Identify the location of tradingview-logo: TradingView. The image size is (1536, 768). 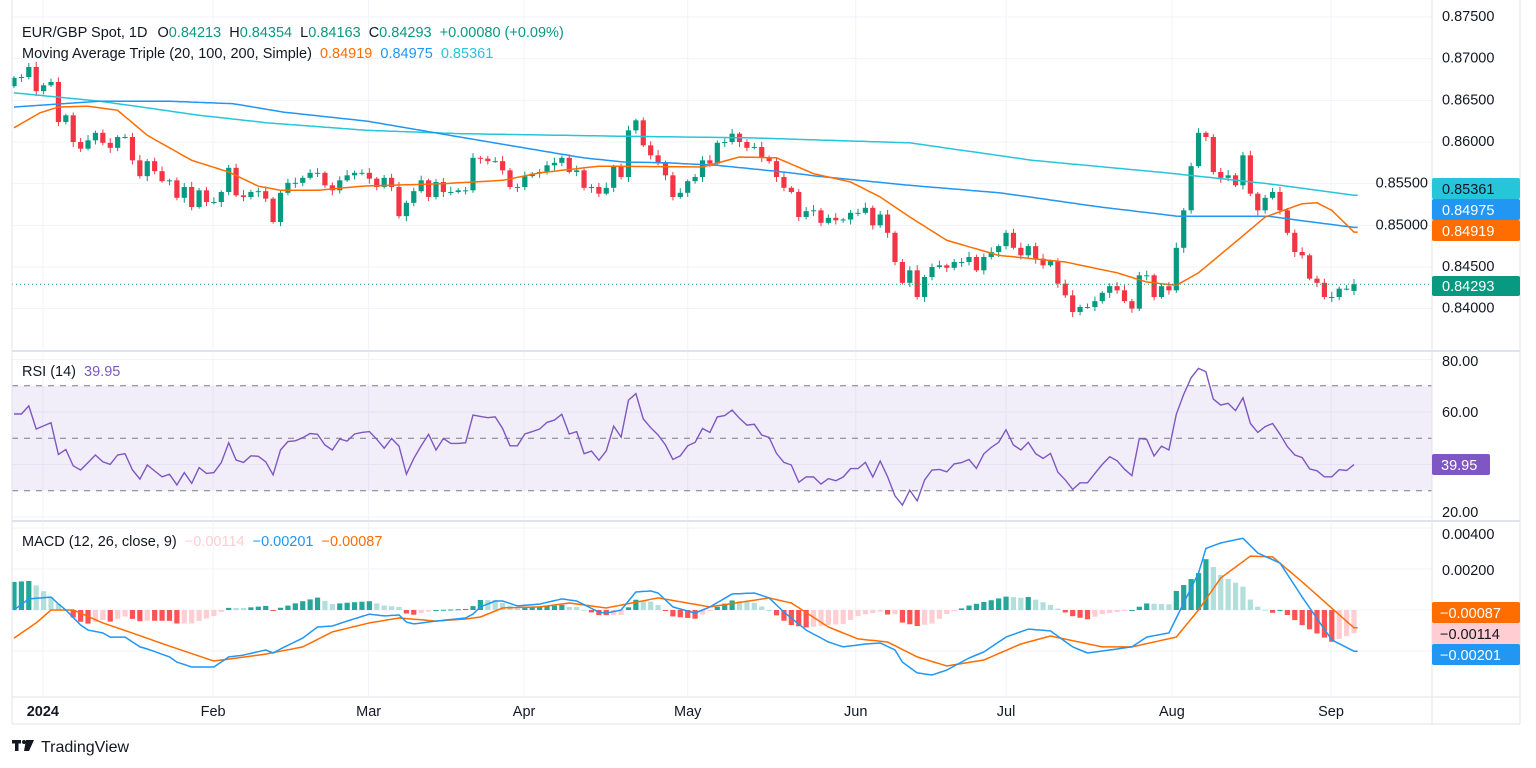
(70, 747).